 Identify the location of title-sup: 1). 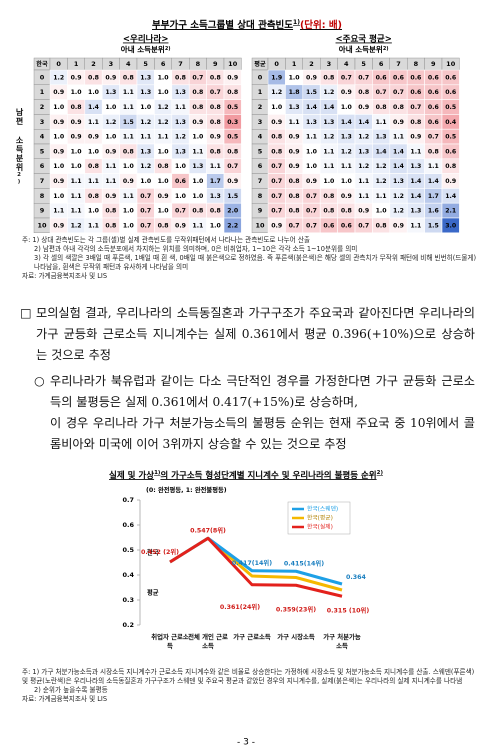
(296, 22).